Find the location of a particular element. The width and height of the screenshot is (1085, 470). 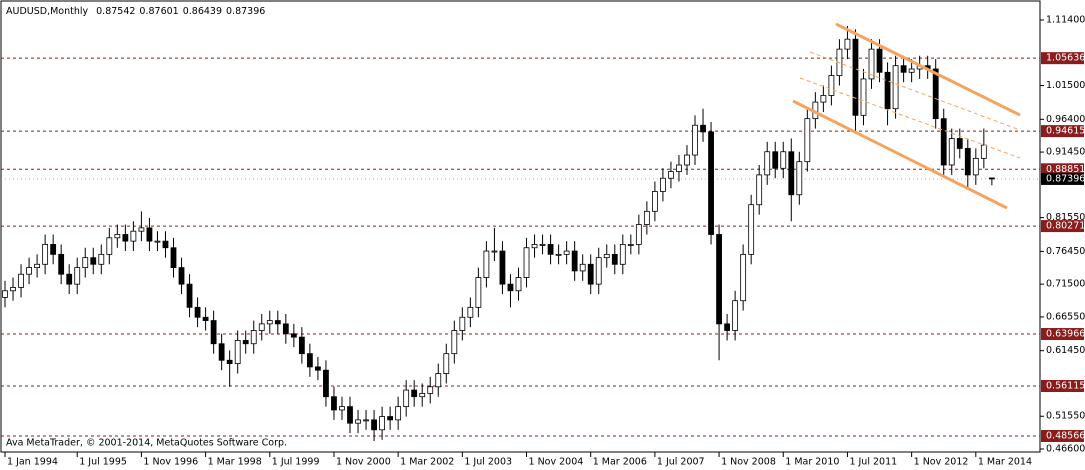

level-label: 1.05636 is located at coordinates (1065, 58).